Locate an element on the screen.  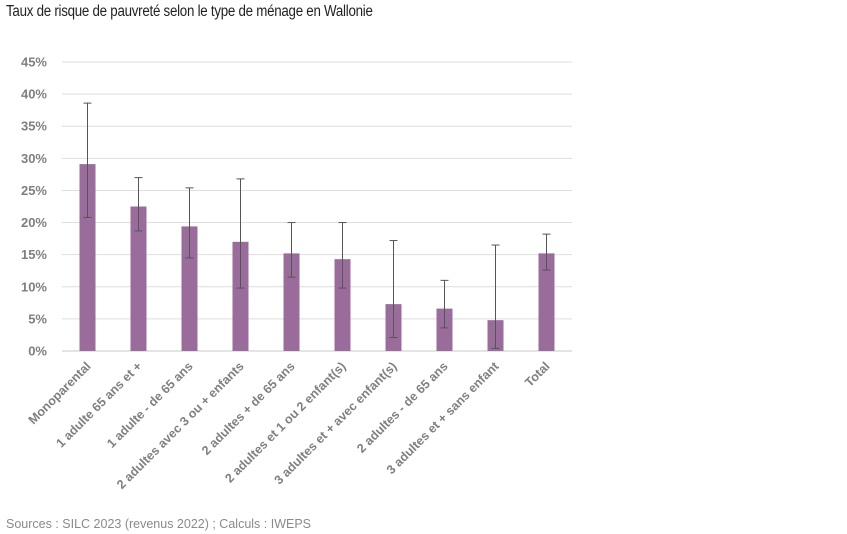
x-category-label: Total is located at coordinates (537, 374).